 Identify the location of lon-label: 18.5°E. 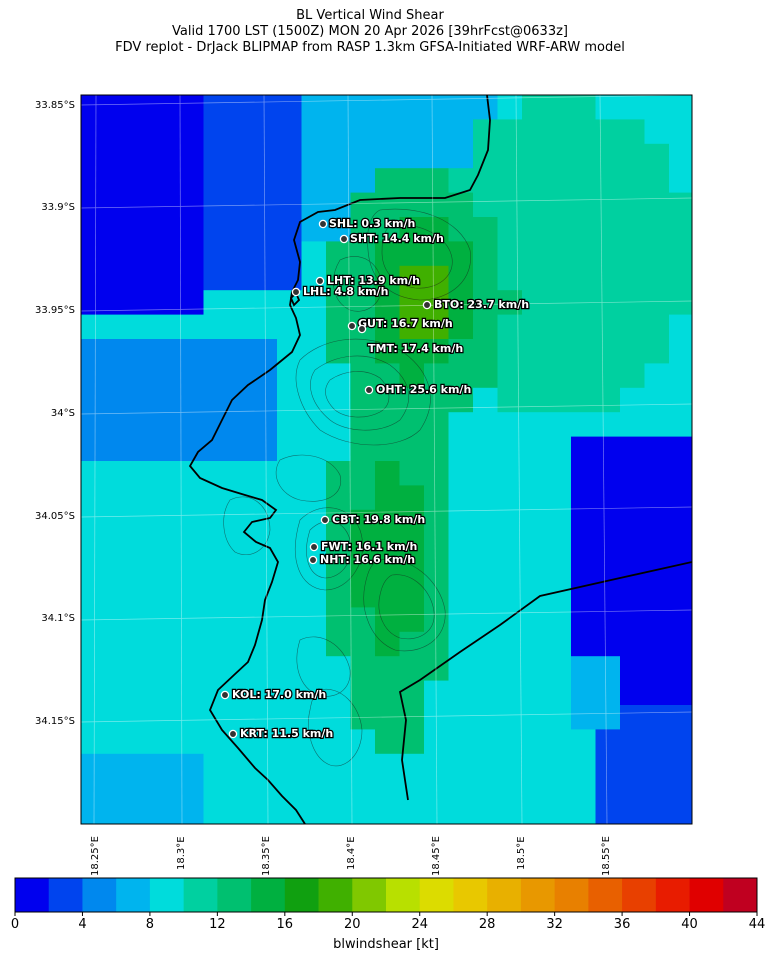
(521, 853).